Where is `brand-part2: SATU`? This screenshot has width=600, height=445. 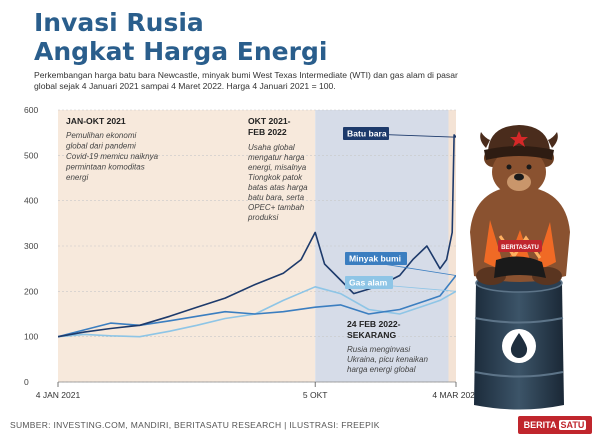 brand-part2: SATU is located at coordinates (572, 425).